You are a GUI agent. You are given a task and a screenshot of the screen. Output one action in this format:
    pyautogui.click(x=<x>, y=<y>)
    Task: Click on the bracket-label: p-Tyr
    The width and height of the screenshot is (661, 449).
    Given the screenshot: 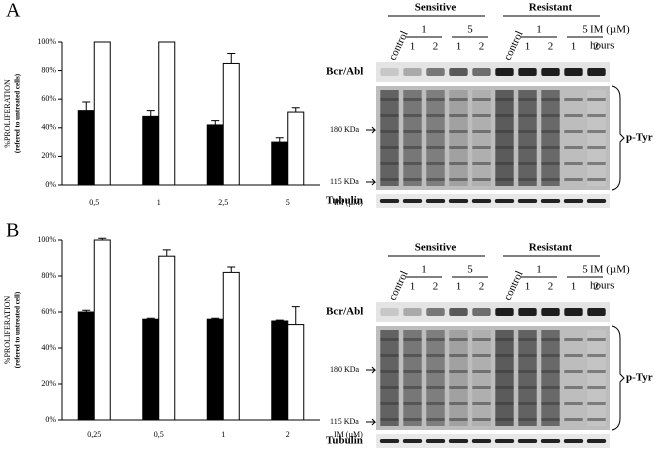 What is the action you would take?
    pyautogui.click(x=639, y=378)
    